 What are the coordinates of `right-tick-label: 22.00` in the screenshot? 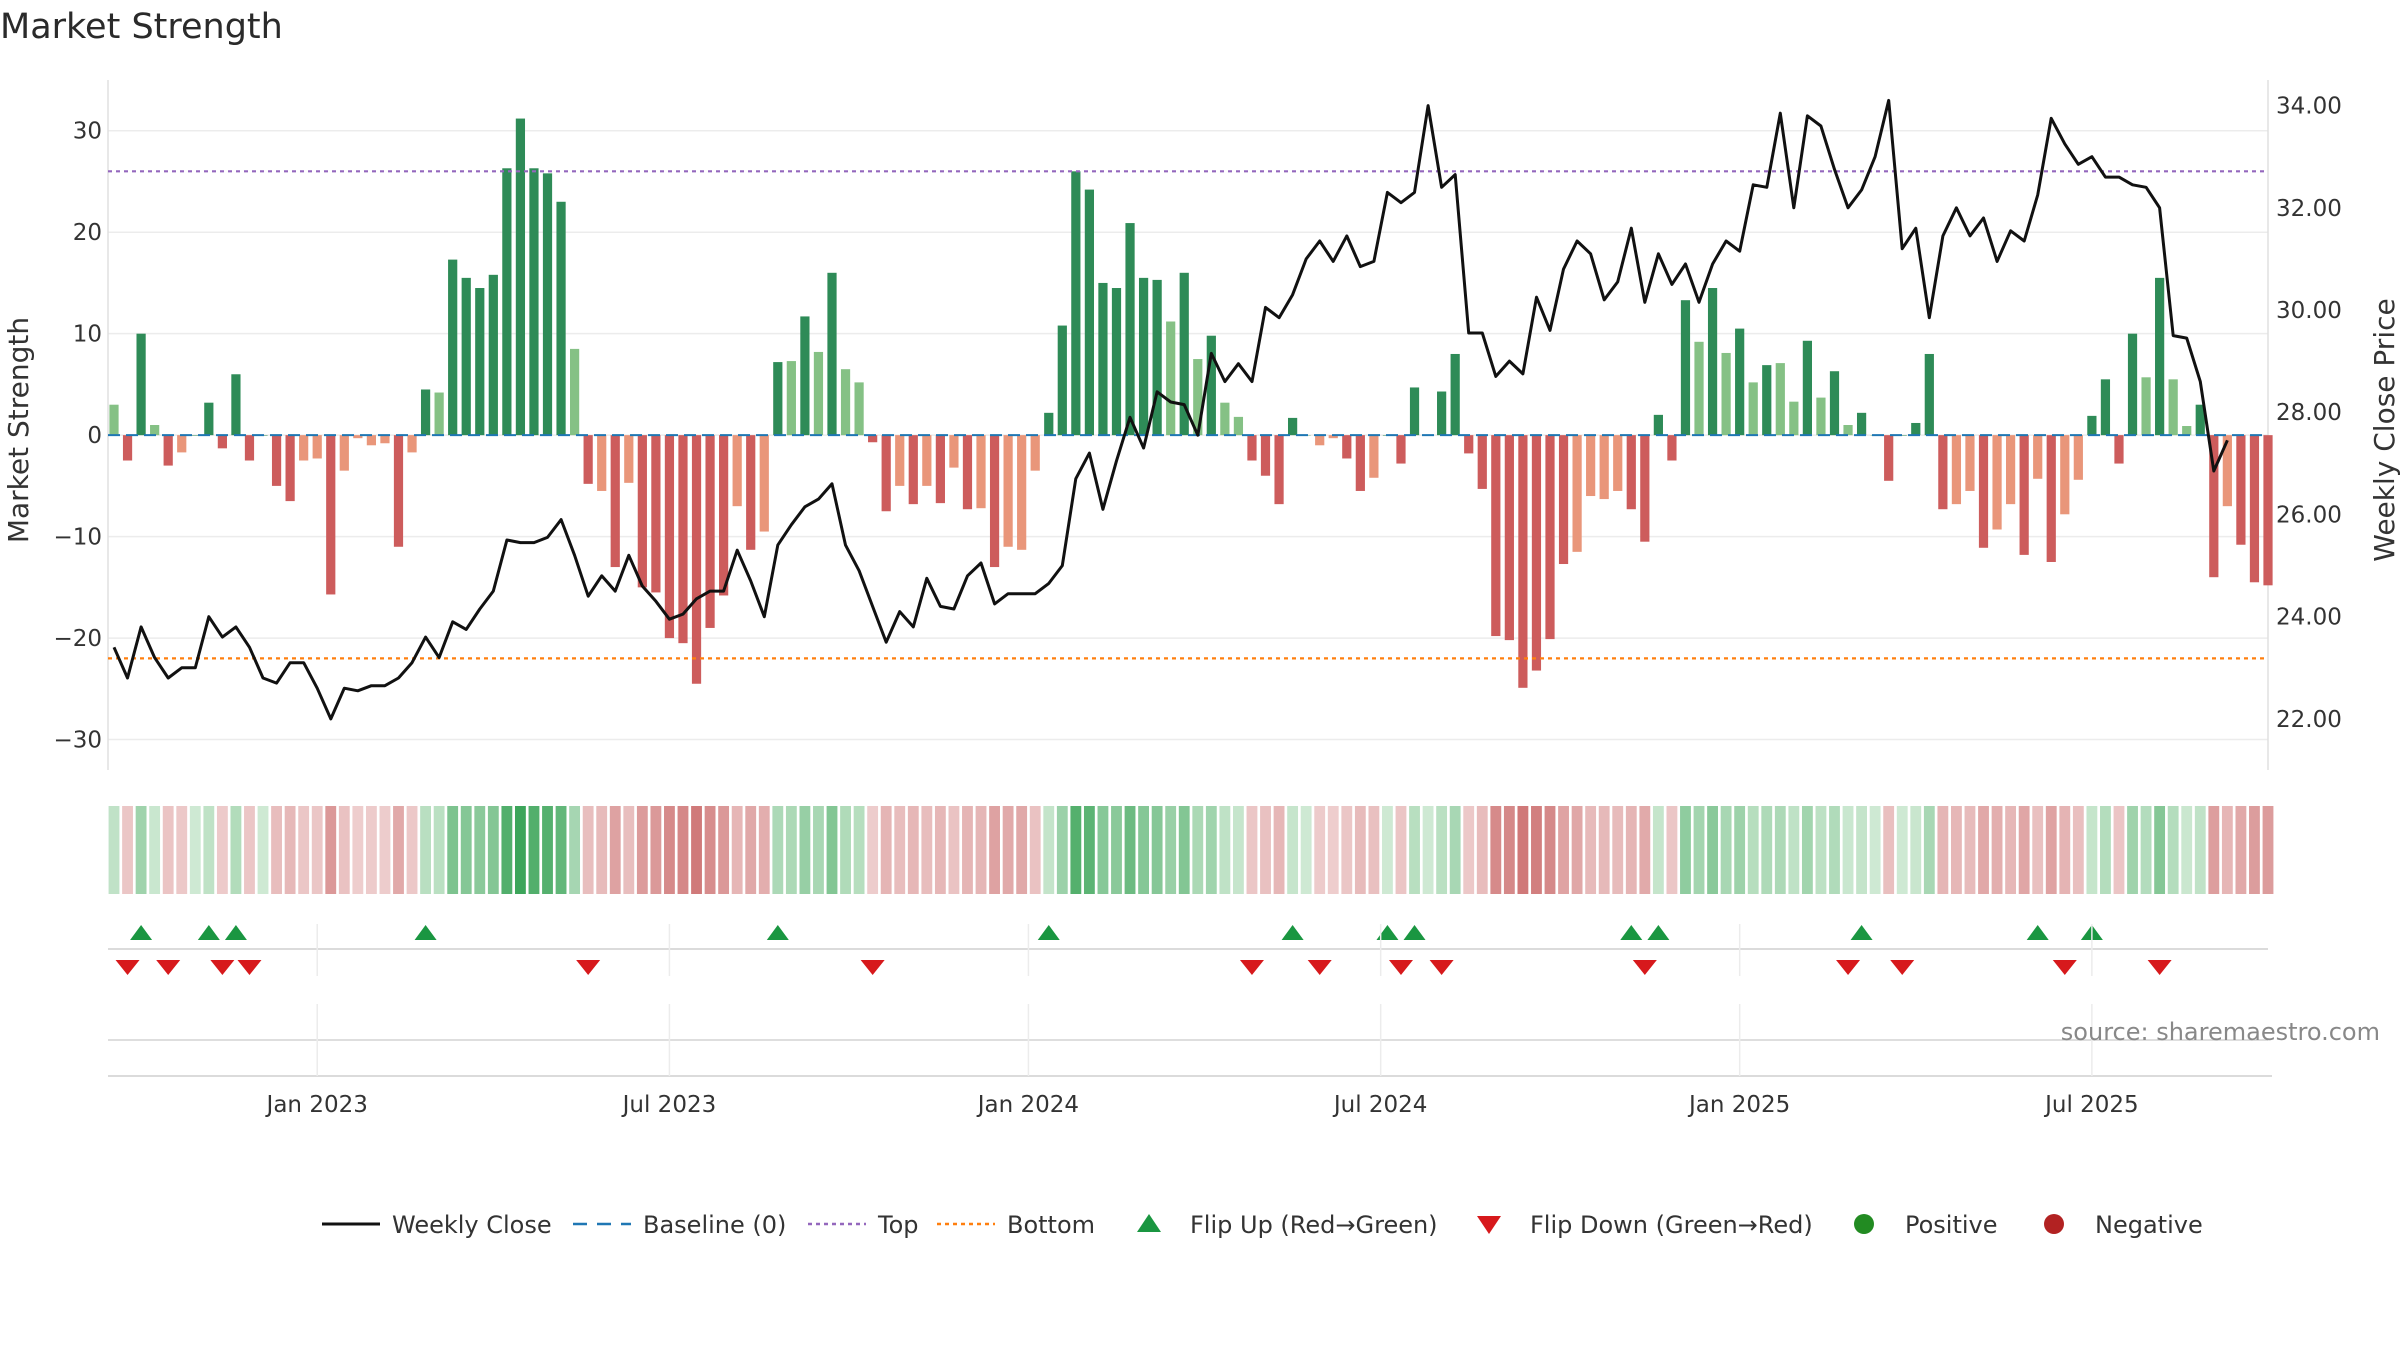 It's located at (2309, 720).